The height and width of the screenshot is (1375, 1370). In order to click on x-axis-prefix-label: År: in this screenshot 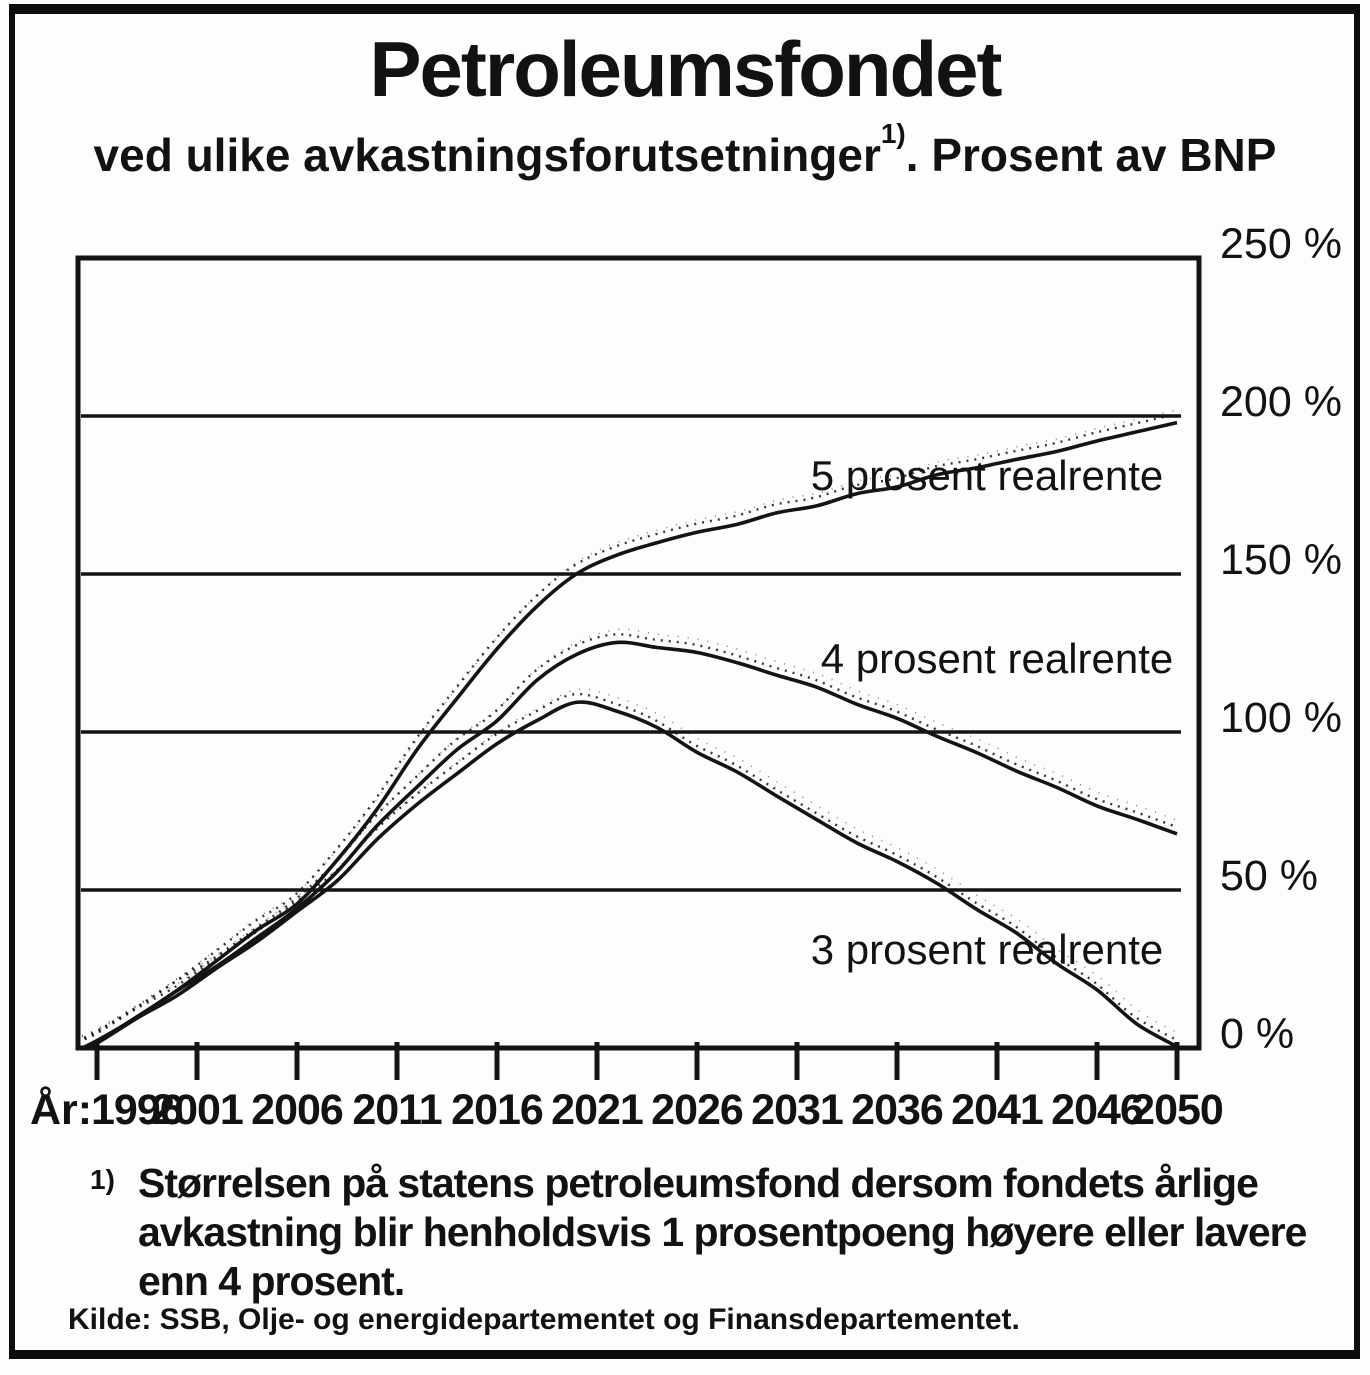, I will do `click(61, 1110)`.